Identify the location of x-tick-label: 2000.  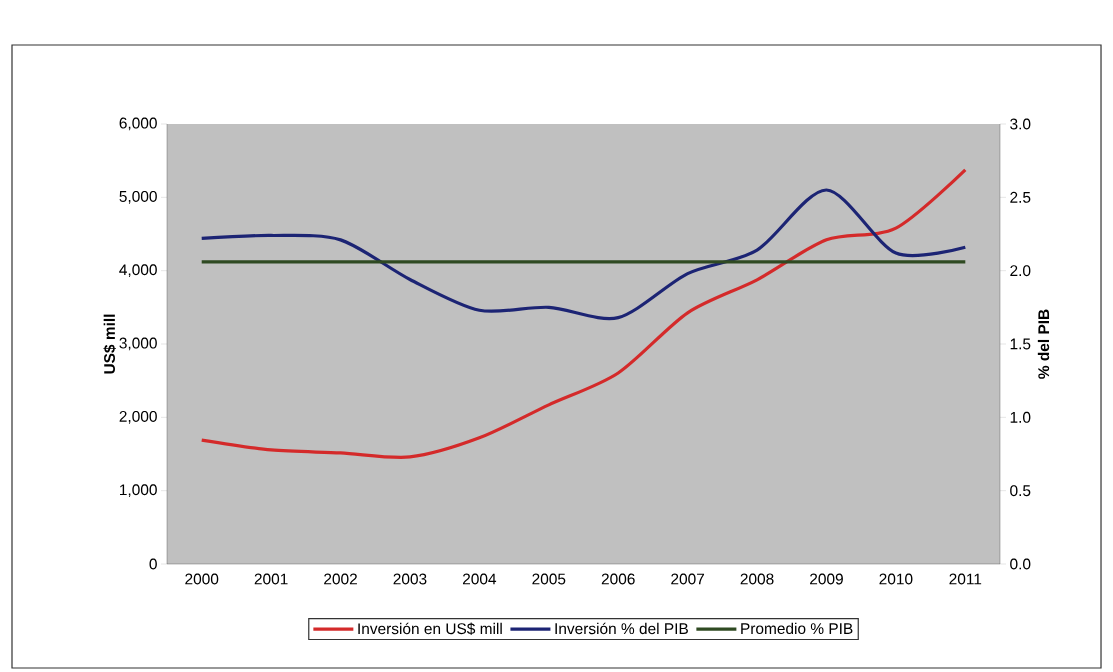
(202, 579).